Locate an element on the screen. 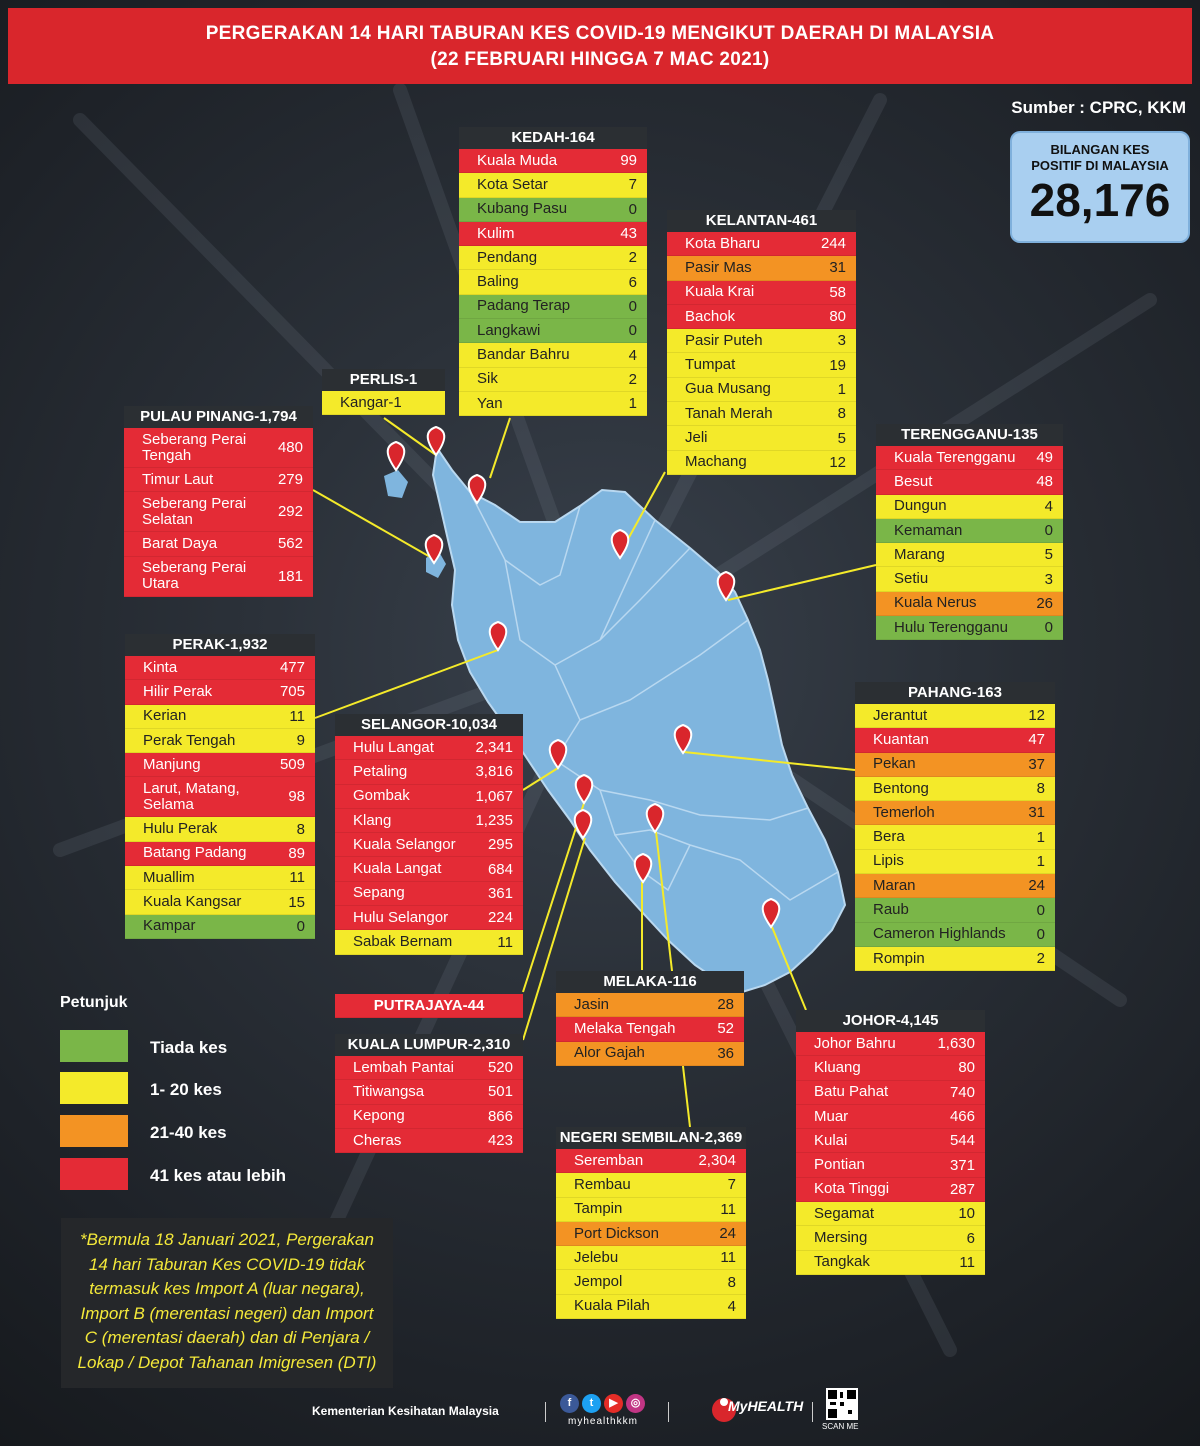 This screenshot has height=1446, width=1200. district-name: Kulim is located at coordinates (496, 233).